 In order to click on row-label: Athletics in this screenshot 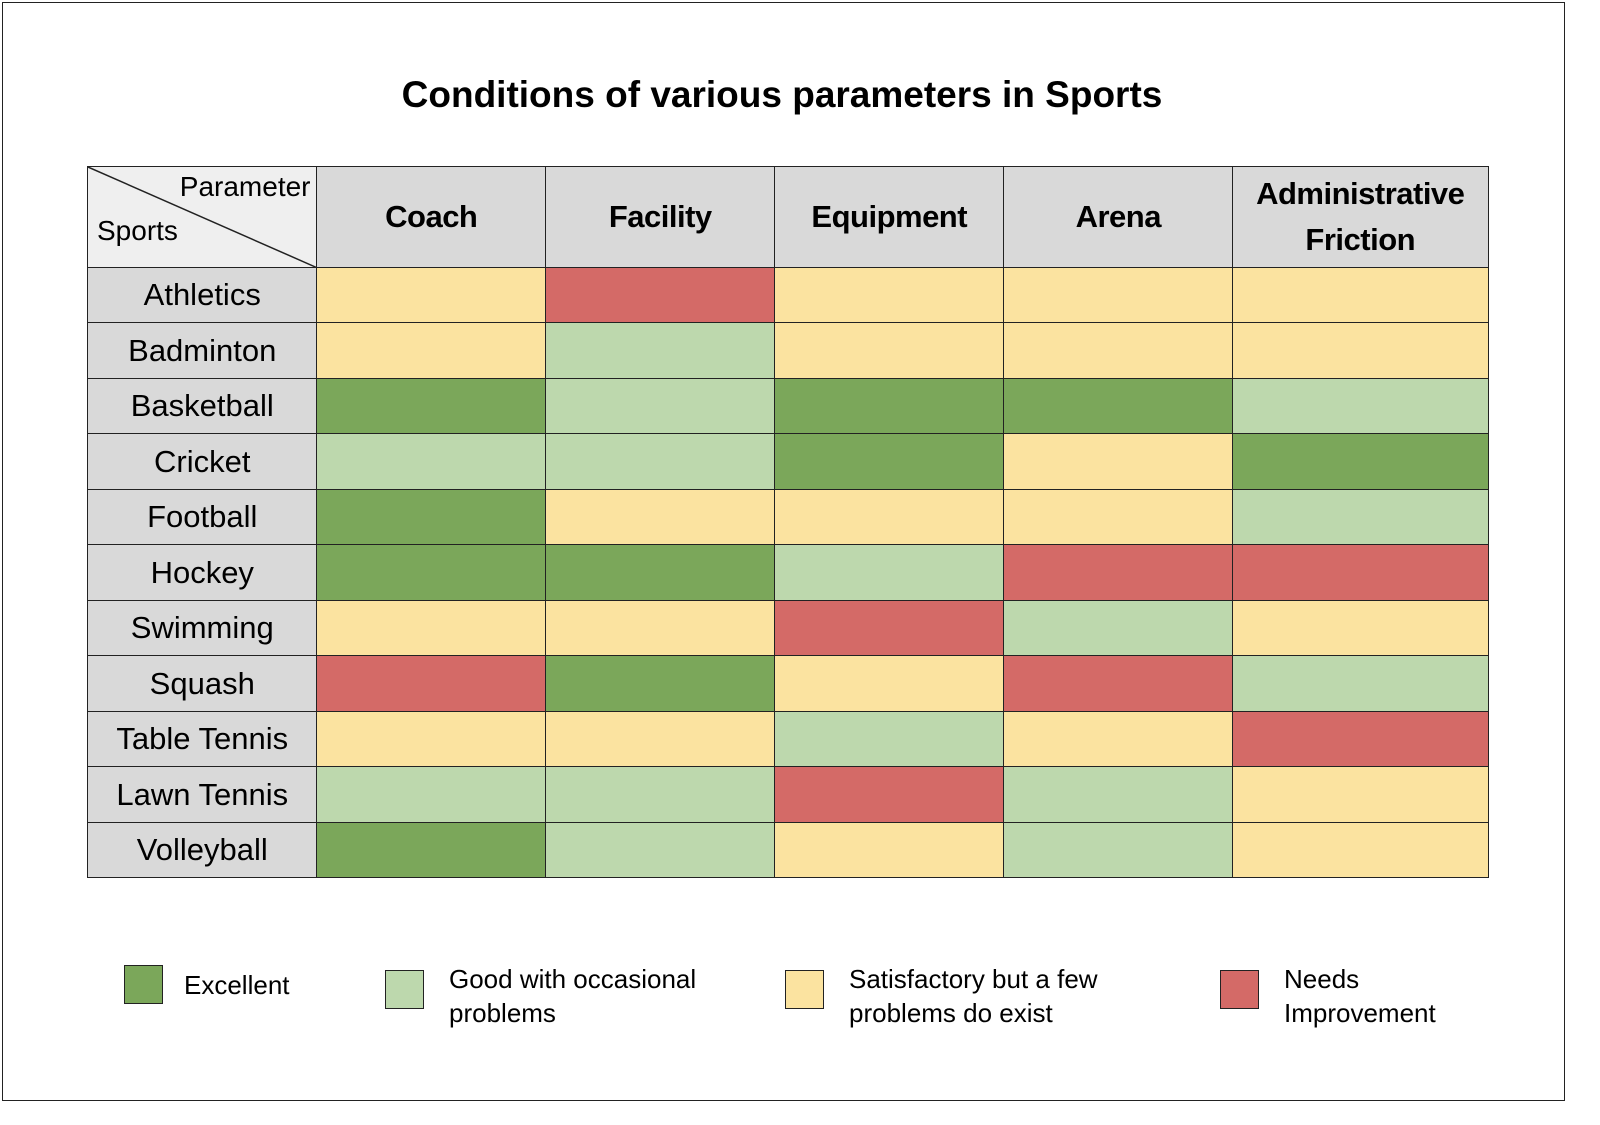, I will do `click(202, 295)`.